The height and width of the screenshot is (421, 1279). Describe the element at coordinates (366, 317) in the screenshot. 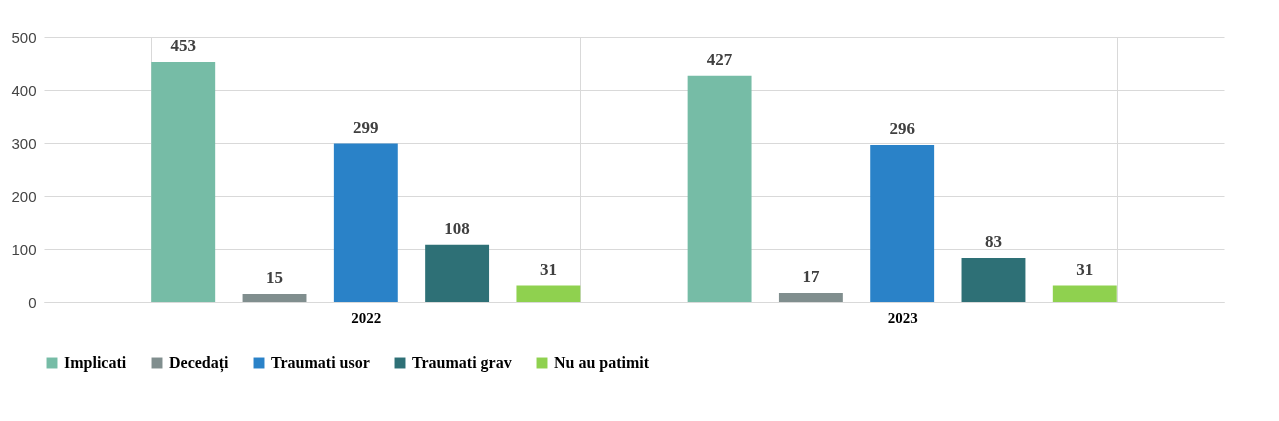

I see `x-tick-label: 2022` at that location.